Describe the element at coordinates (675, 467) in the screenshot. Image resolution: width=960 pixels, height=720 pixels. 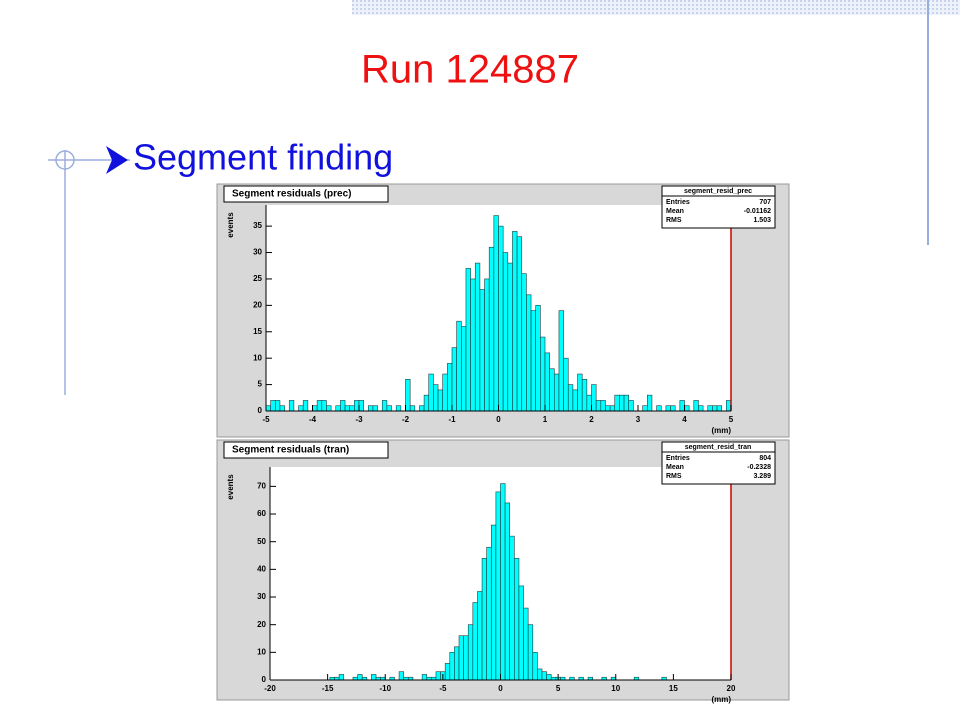
I see `stats-label: Mean` at that location.